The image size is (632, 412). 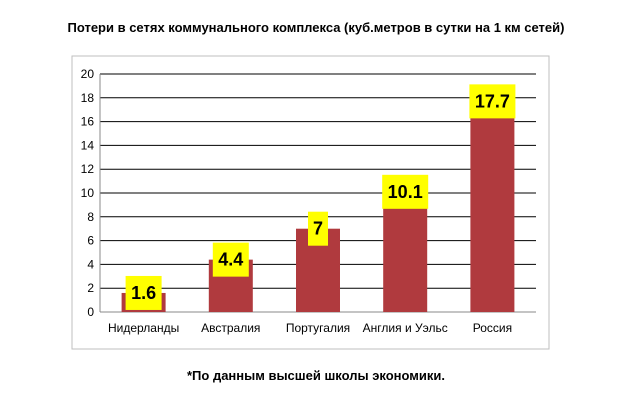 I want to click on x-category-label: Нидерланды, so click(x=143, y=328).